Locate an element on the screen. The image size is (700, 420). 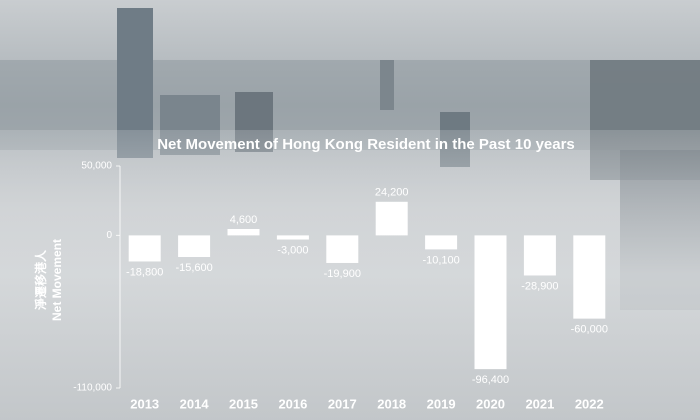
y-tick-label: -110,000 is located at coordinates (92, 388).